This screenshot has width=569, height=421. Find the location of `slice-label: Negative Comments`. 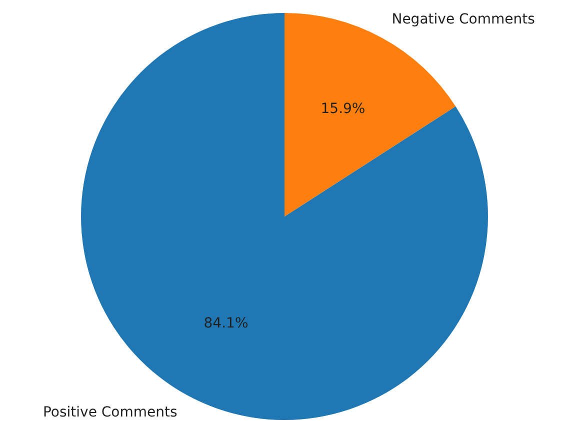

slice-label: Negative Comments is located at coordinates (463, 20).